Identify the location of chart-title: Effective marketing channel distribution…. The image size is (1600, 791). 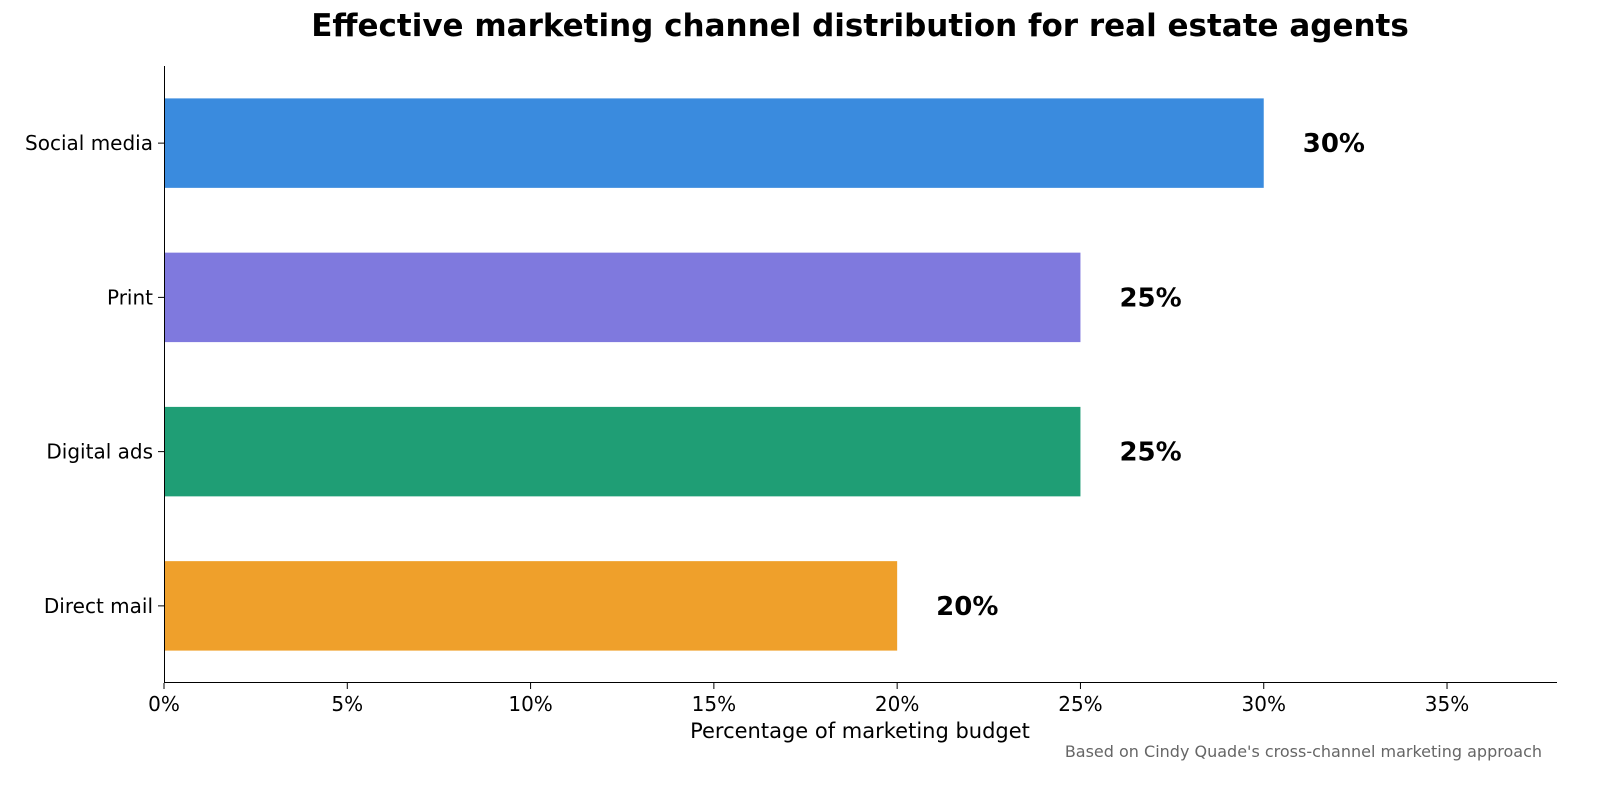
(860, 26).